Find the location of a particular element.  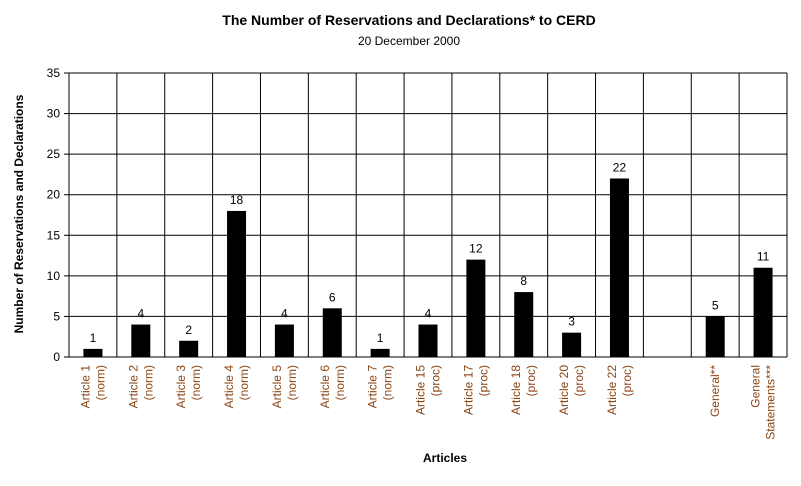

category-label: Article 18 (proc) is located at coordinates (523, 390).